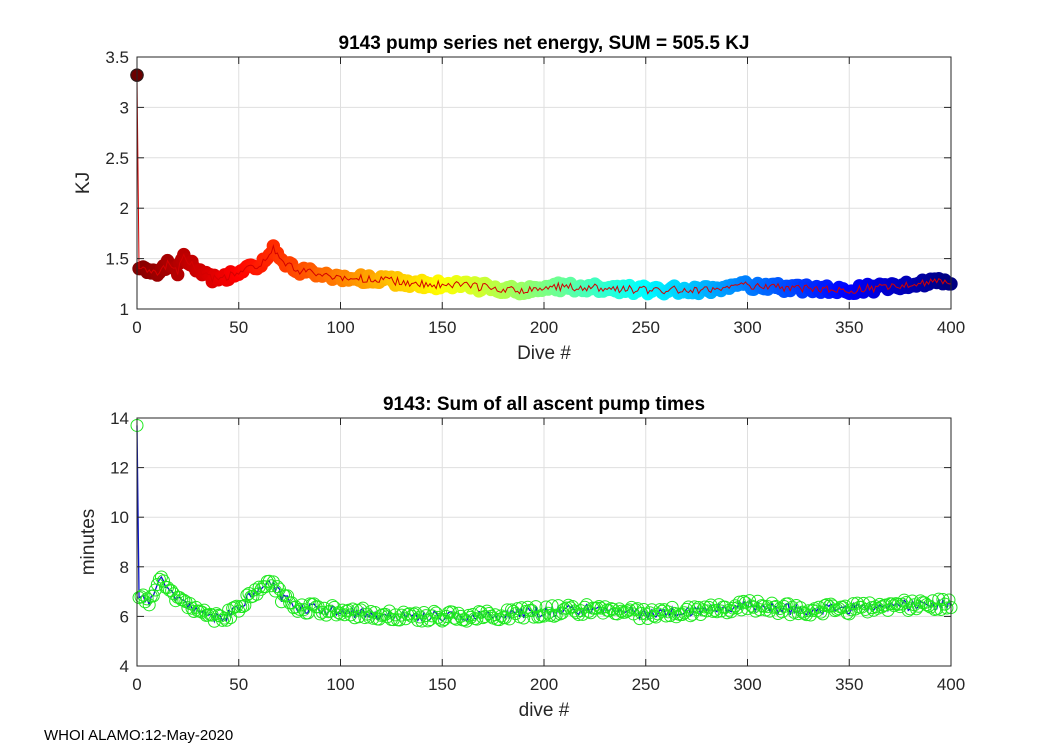  I want to click on x-axis-label: dive #, so click(544, 710).